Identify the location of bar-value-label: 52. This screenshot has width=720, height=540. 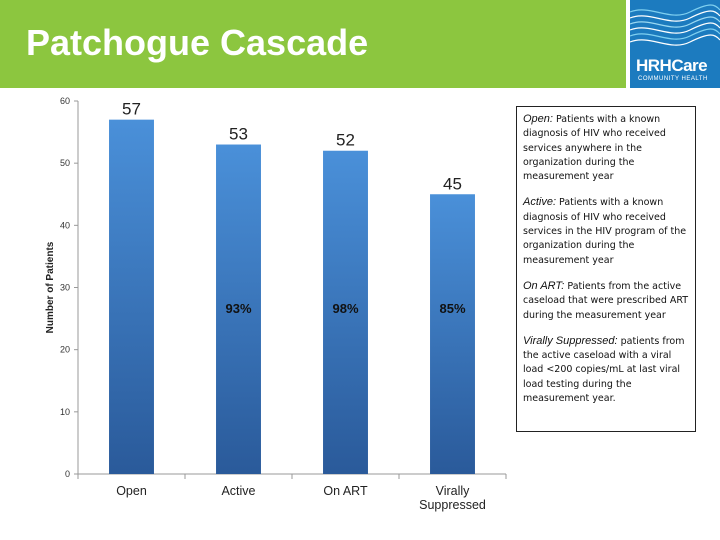
(345, 140).